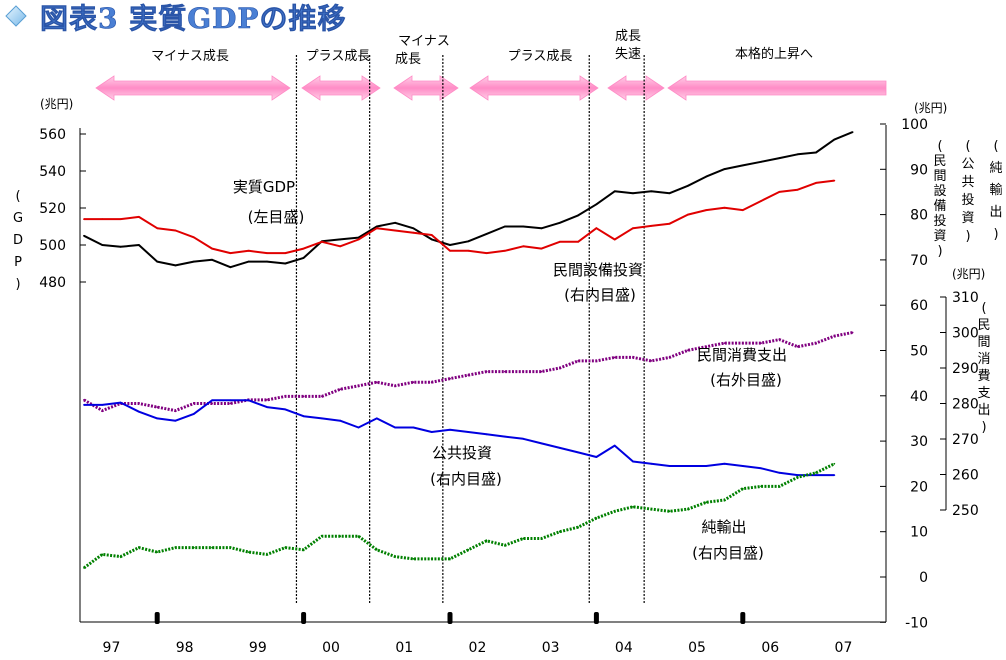  I want to click on consumption-axis-title-char: (, so click(983, 308).